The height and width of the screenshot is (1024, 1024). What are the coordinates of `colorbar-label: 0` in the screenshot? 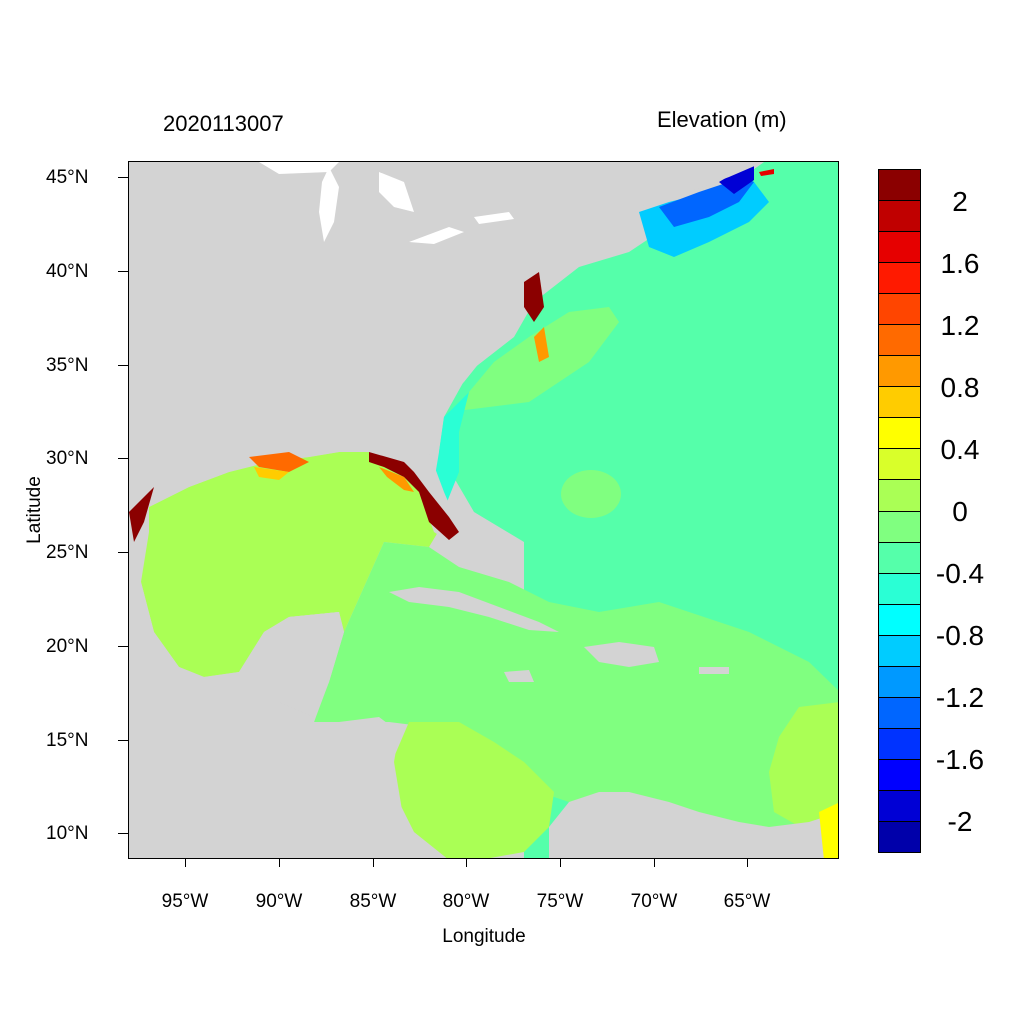 It's located at (960, 511).